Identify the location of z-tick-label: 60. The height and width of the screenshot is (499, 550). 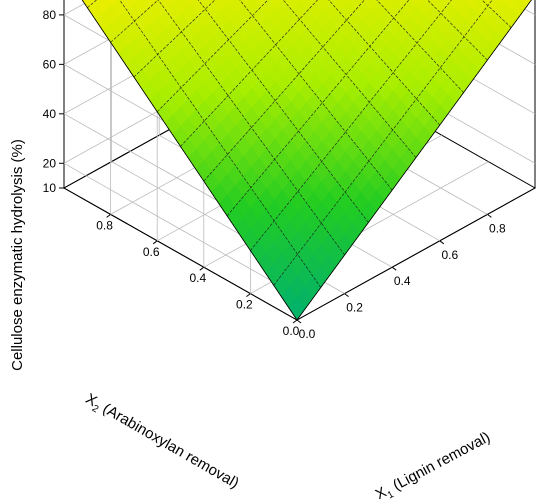
(50, 64).